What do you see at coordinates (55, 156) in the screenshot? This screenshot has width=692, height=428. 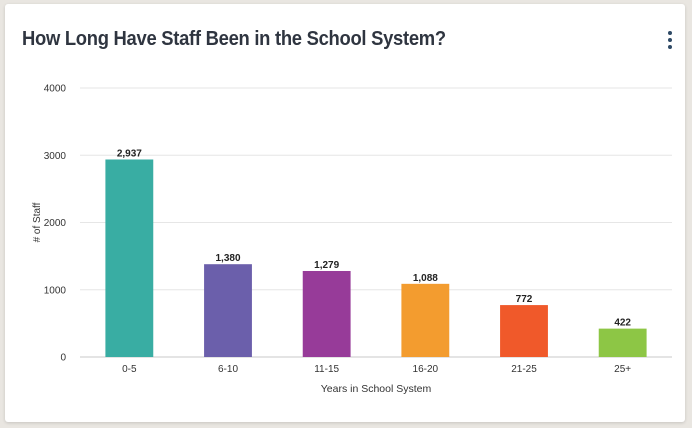 I see `y-tick-label: 3000` at bounding box center [55, 156].